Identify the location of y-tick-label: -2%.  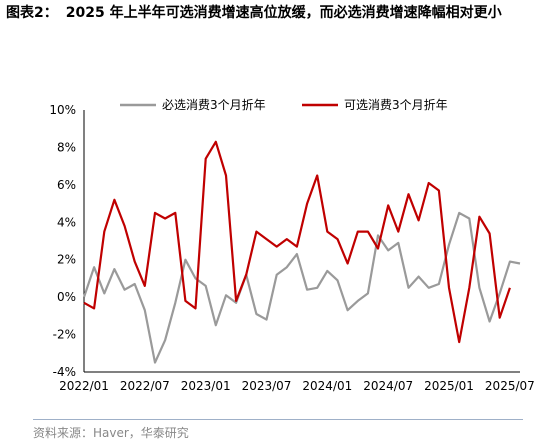
(64, 335).